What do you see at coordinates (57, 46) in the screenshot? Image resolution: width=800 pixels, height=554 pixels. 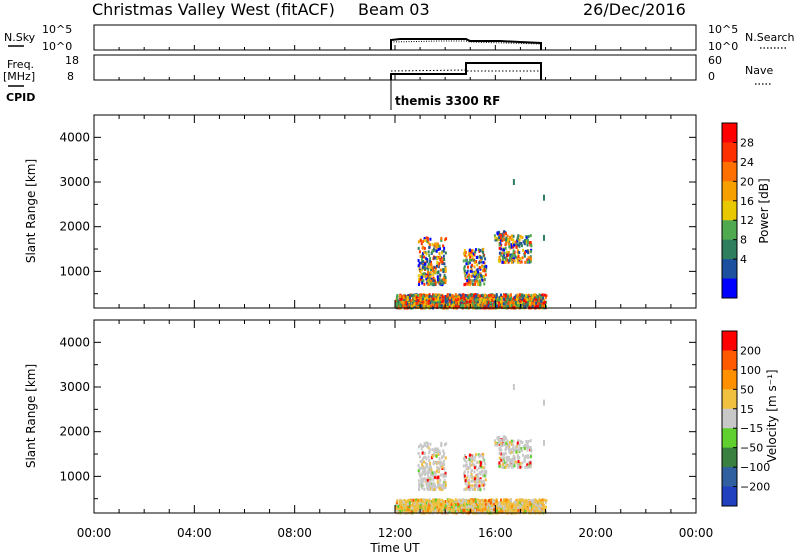 I see `noise-tick-bottom: 10^0` at bounding box center [57, 46].